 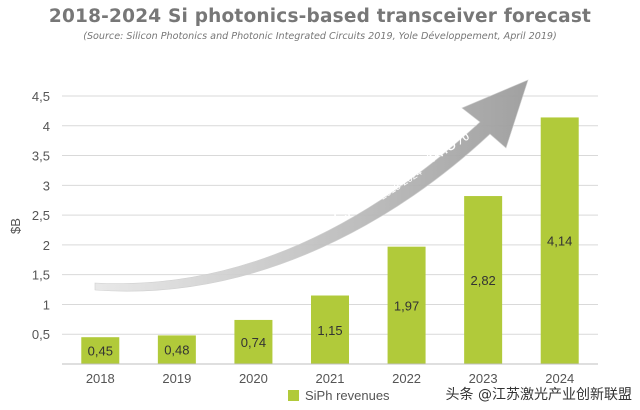 What do you see at coordinates (46, 304) in the screenshot?
I see `y-tick-label: 1` at bounding box center [46, 304].